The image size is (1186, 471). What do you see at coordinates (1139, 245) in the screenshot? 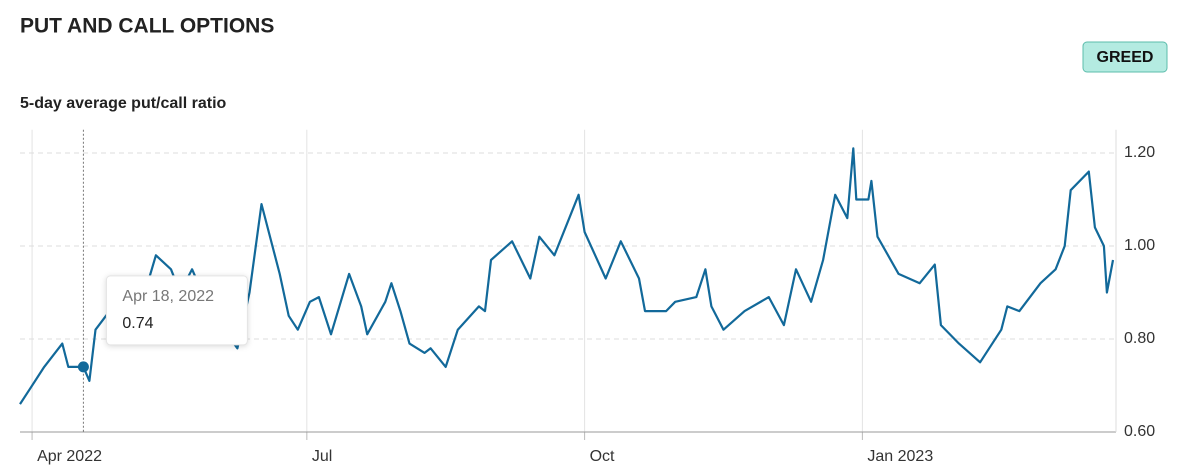
I see `y-tick-label: 1.00` at bounding box center [1139, 245].